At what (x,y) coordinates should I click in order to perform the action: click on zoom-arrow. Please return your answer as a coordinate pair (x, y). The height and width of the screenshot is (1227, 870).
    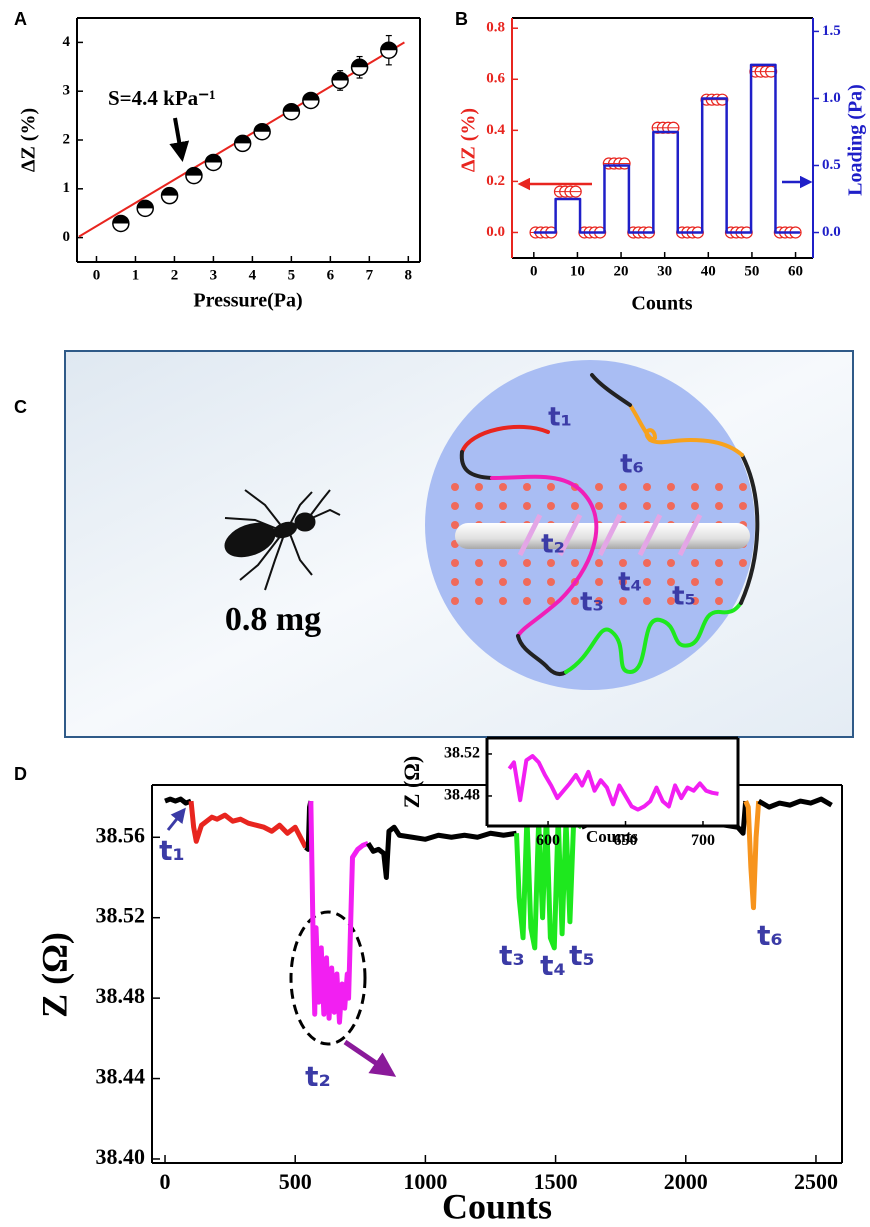
    Looking at the image, I should click on (370, 1058).